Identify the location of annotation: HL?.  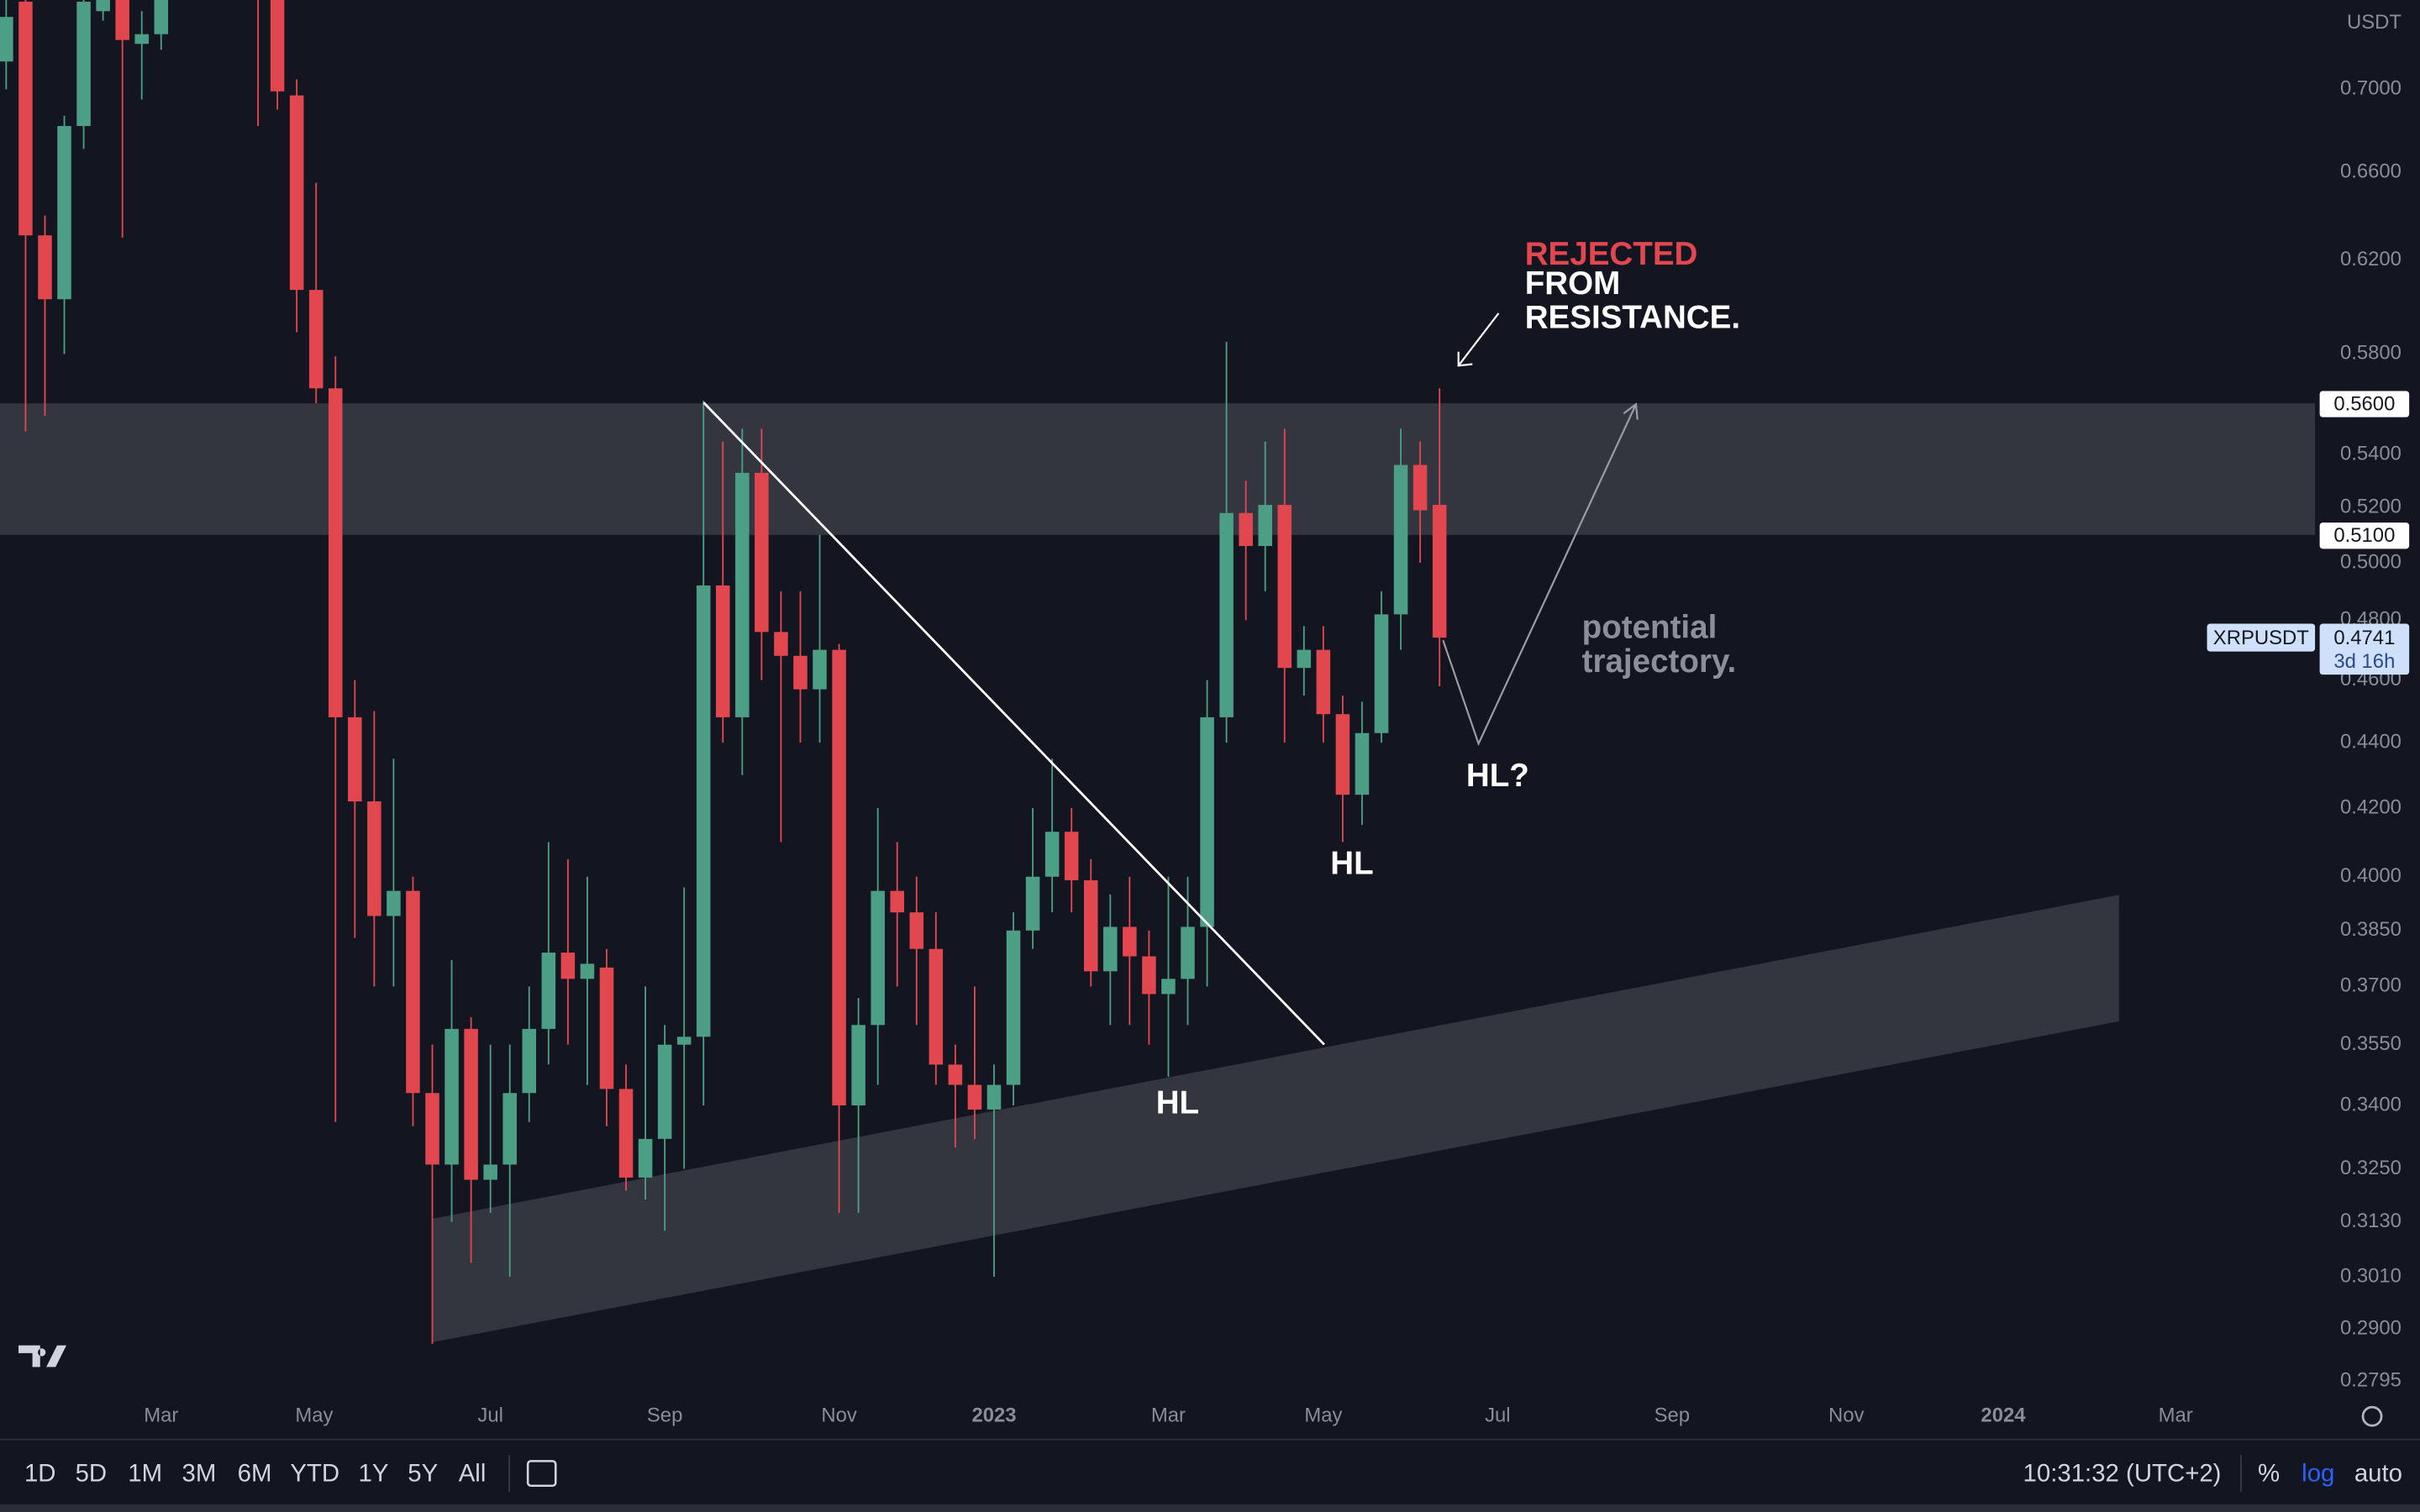
(1498, 776).